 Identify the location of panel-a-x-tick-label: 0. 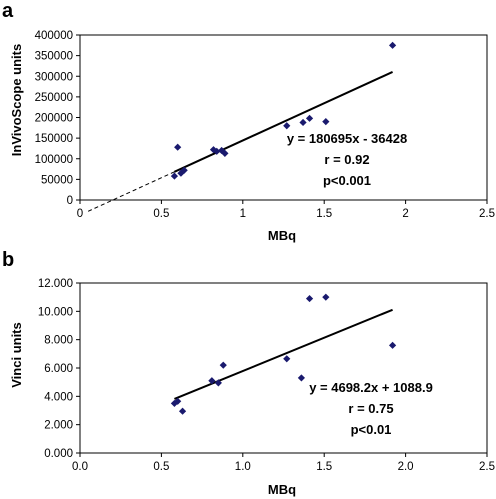
(80, 214).